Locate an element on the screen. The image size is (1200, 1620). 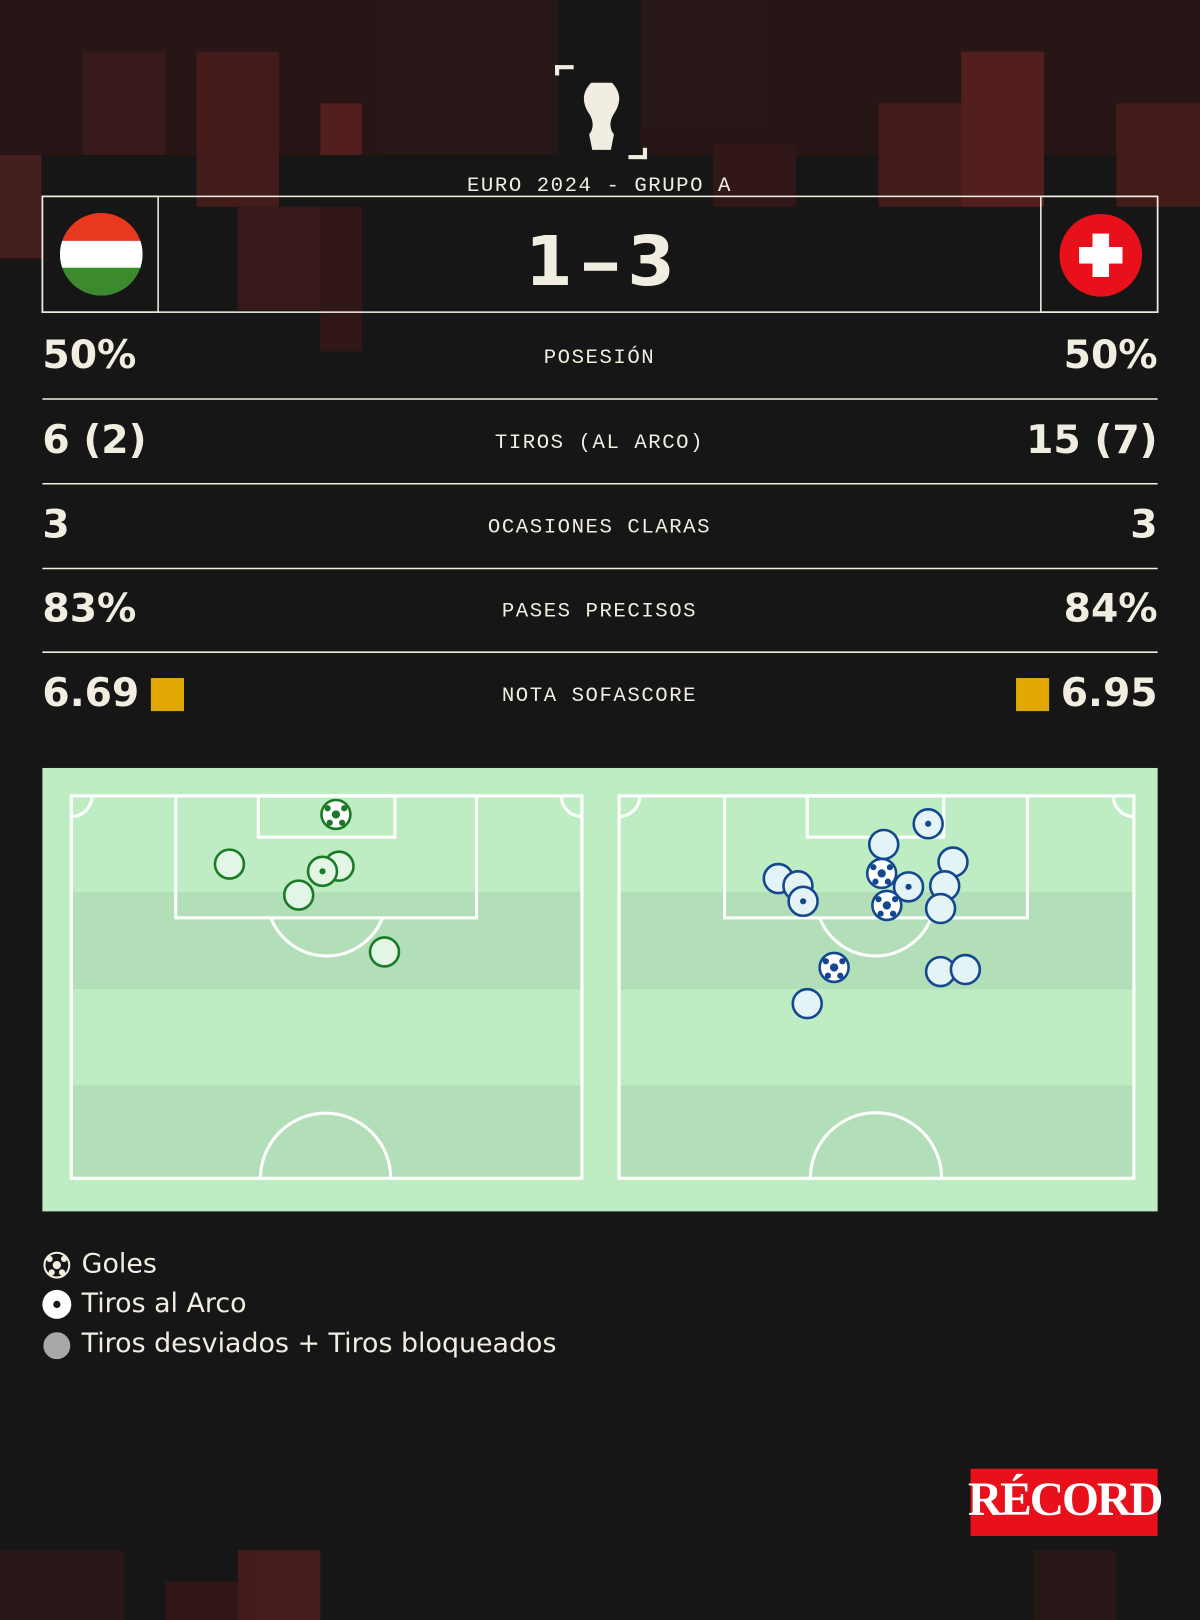
away-flag-box is located at coordinates (1099, 254).